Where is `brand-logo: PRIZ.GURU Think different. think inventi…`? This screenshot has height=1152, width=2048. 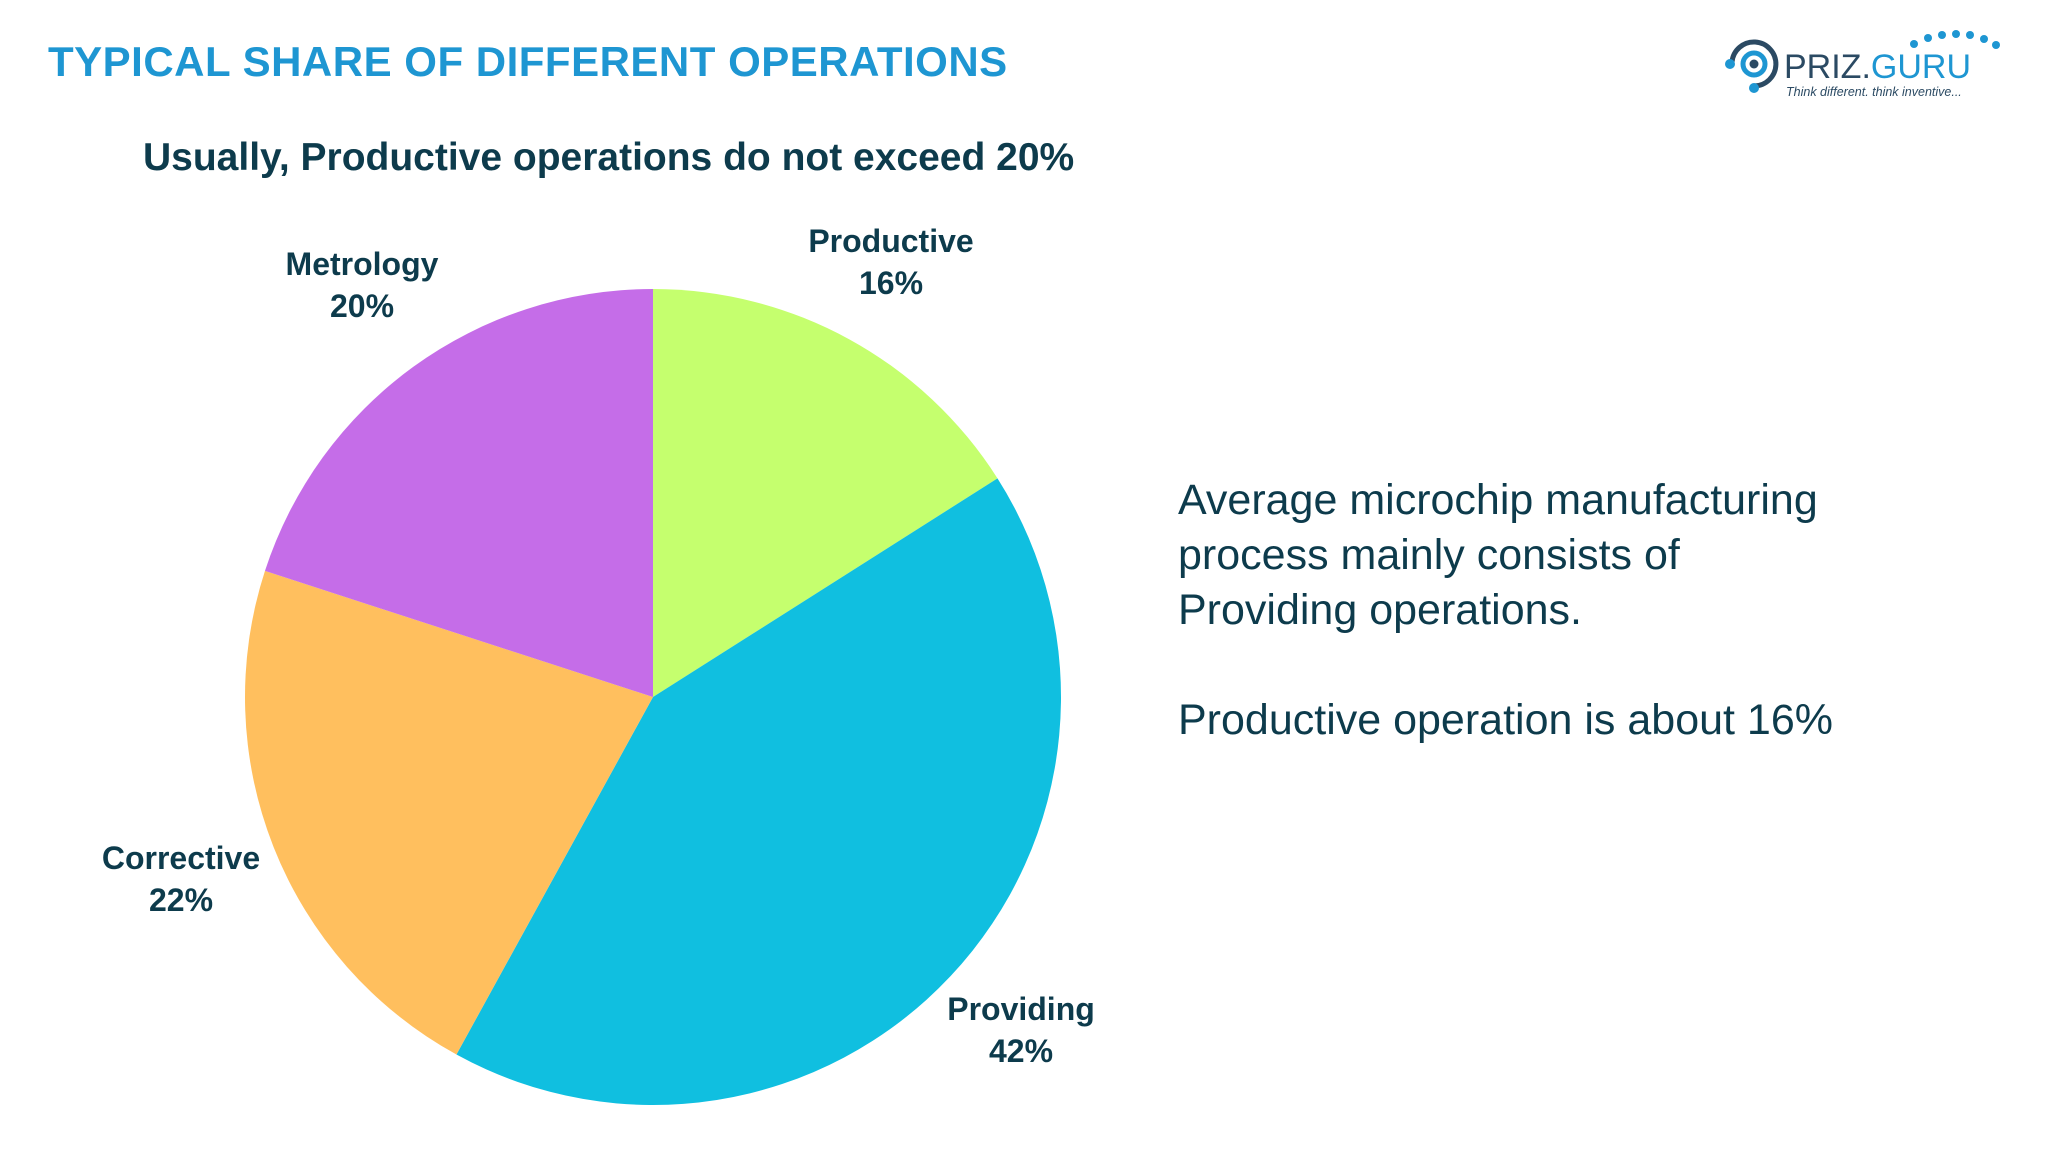 brand-logo: PRIZ.GURU Think different. think inventi… is located at coordinates (1878, 68).